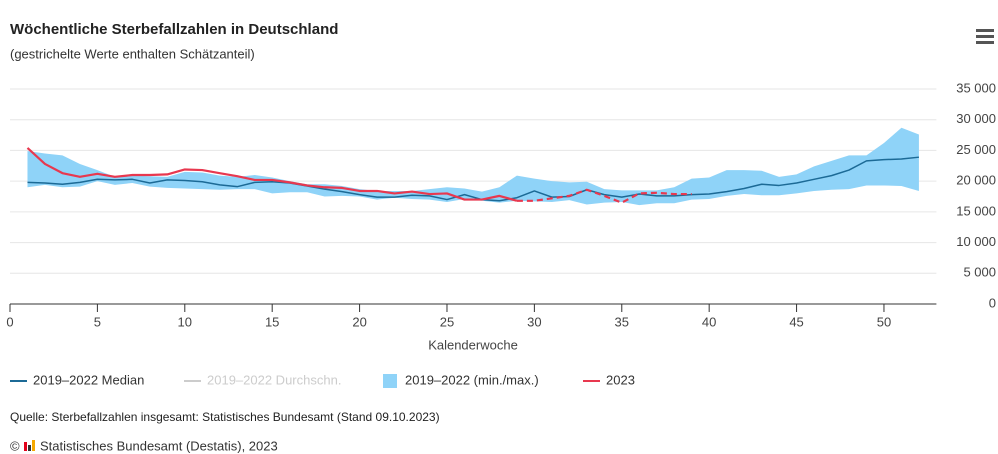 This screenshot has height=454, width=998. I want to click on legend-item: 2019–2022 Durchschn., so click(262, 379).